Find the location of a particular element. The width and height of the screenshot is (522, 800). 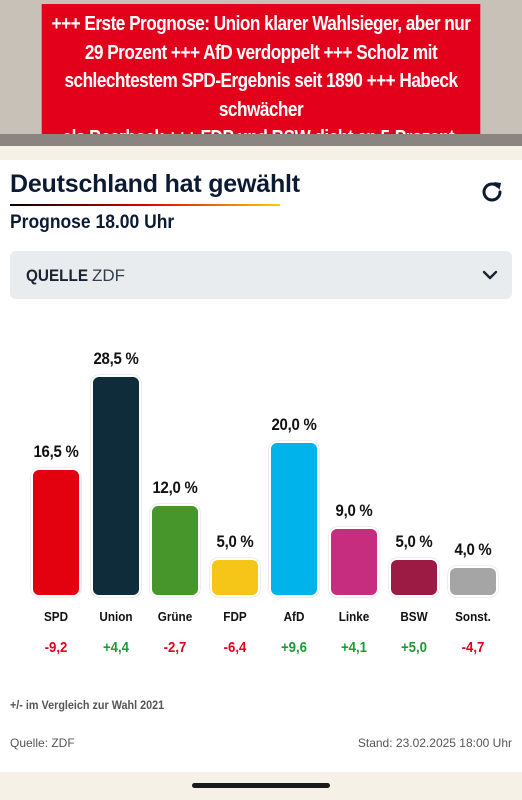

party-label: AfD is located at coordinates (294, 616).